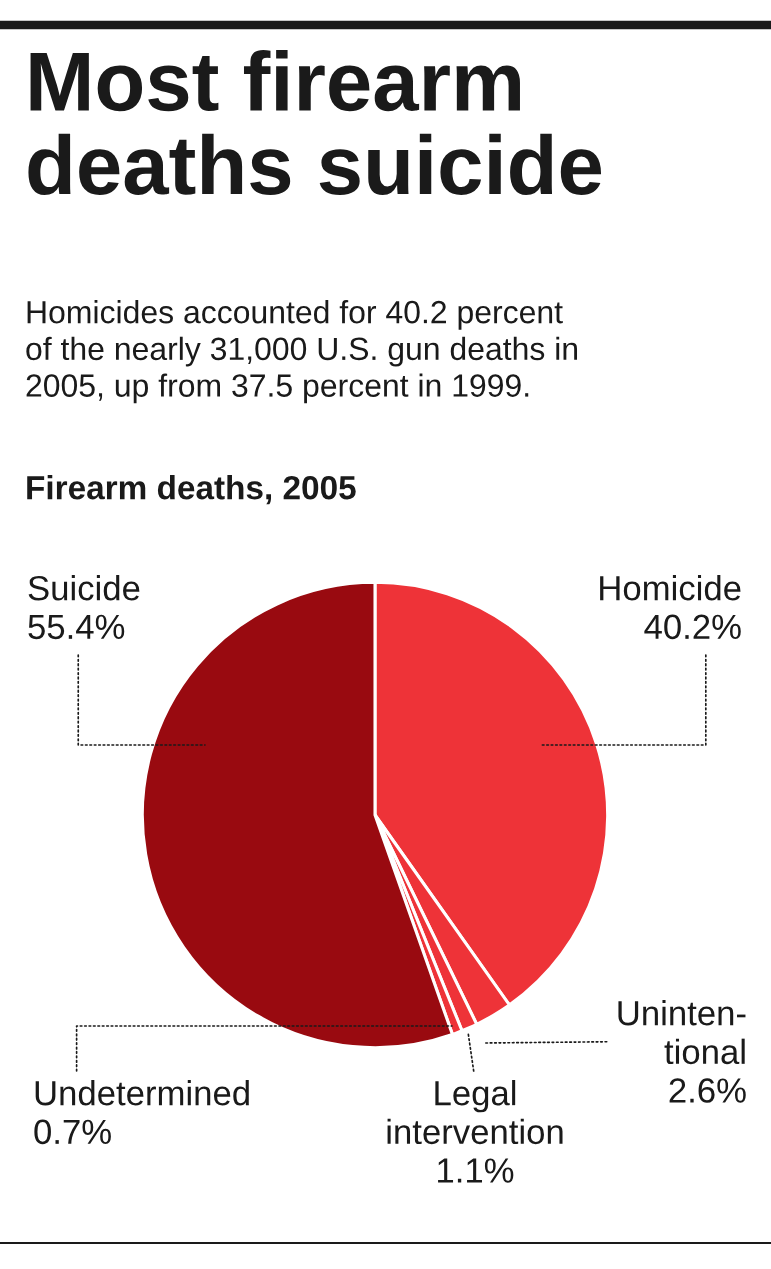 The height and width of the screenshot is (1269, 771). I want to click on slice-label: Homicide, so click(670, 588).